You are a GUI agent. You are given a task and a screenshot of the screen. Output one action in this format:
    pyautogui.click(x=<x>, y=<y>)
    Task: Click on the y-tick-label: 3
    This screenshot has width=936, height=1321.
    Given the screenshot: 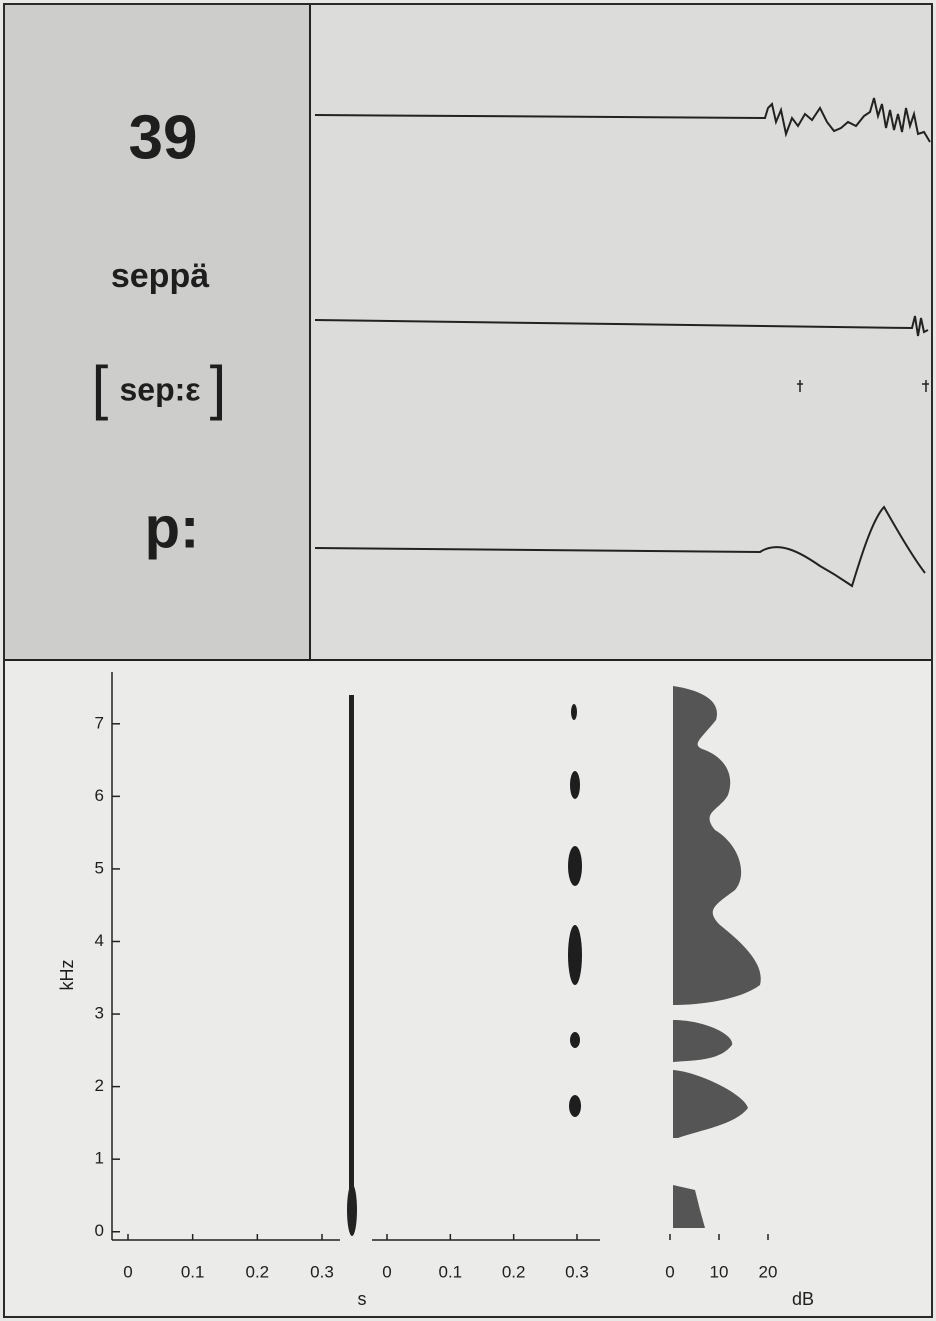 What is the action you would take?
    pyautogui.click(x=99, y=1013)
    